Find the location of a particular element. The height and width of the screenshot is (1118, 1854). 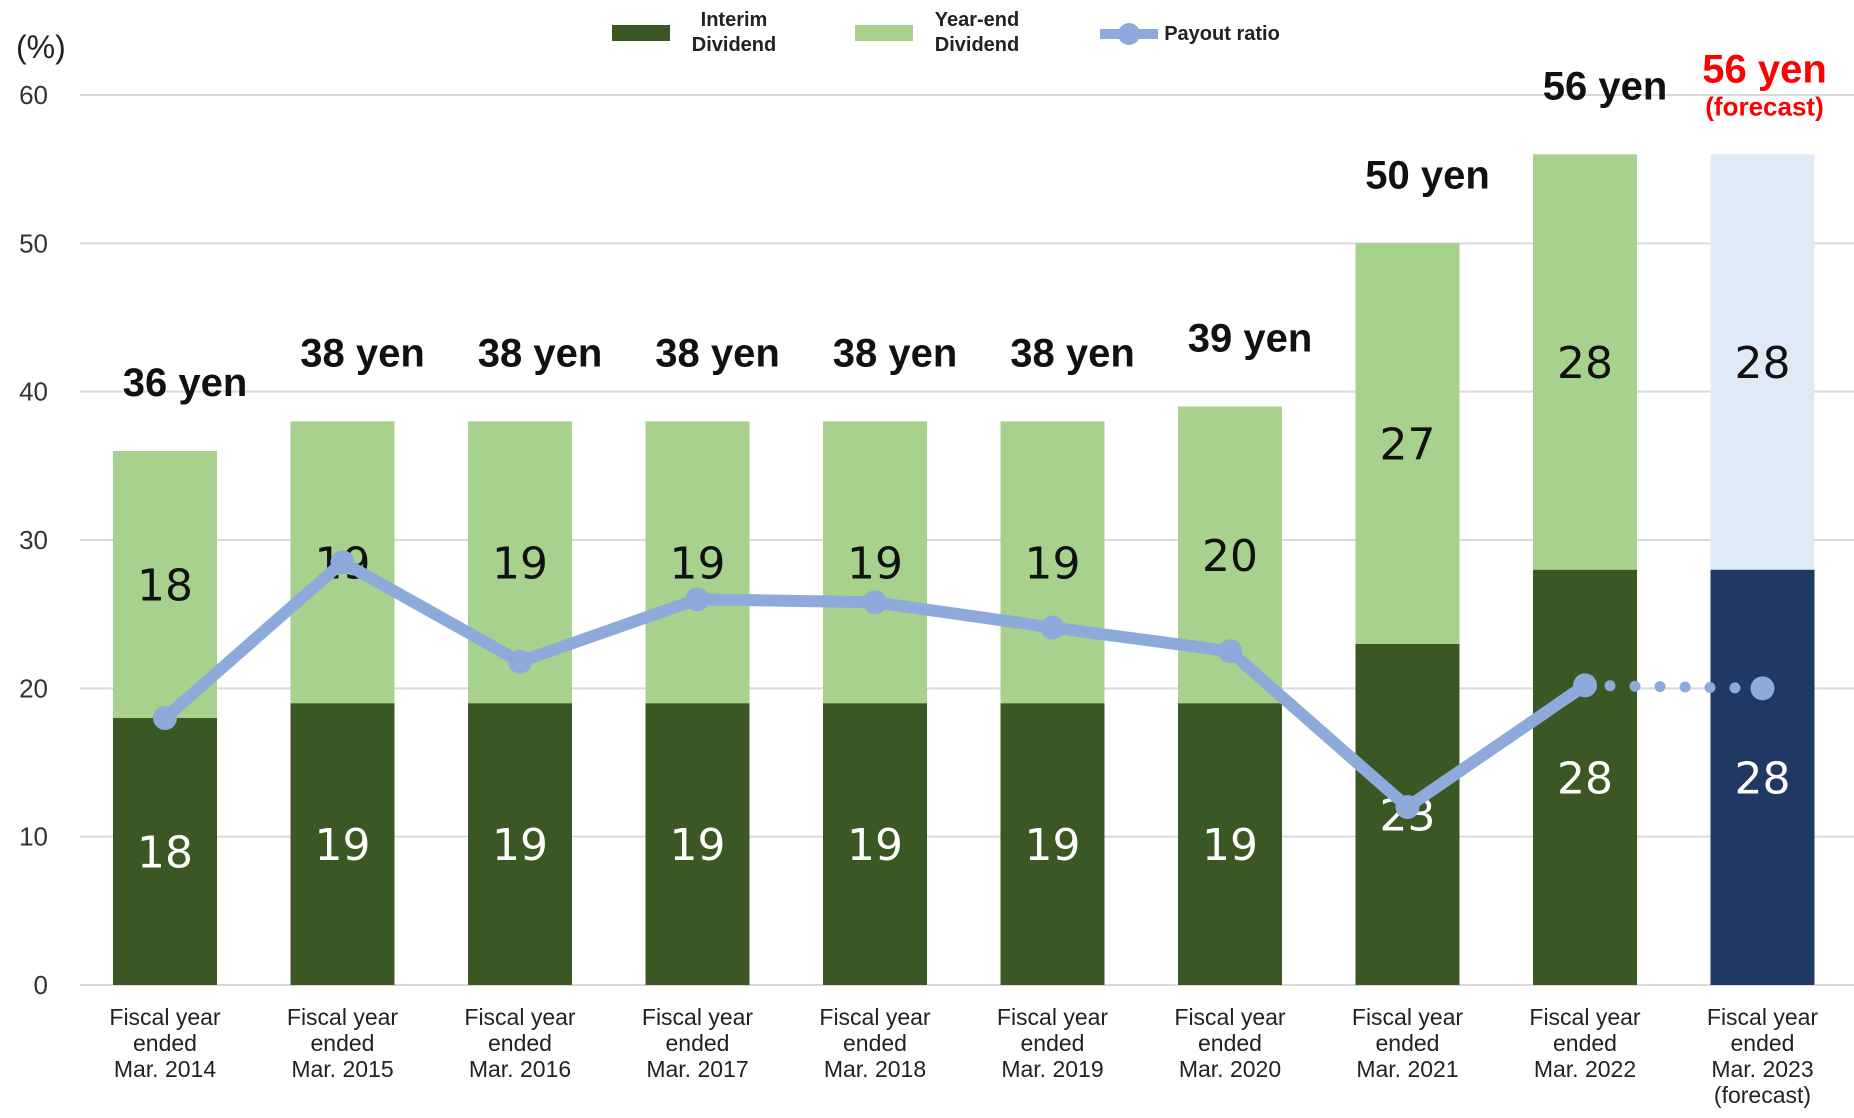

y-tick-label: 0 is located at coordinates (41, 985).